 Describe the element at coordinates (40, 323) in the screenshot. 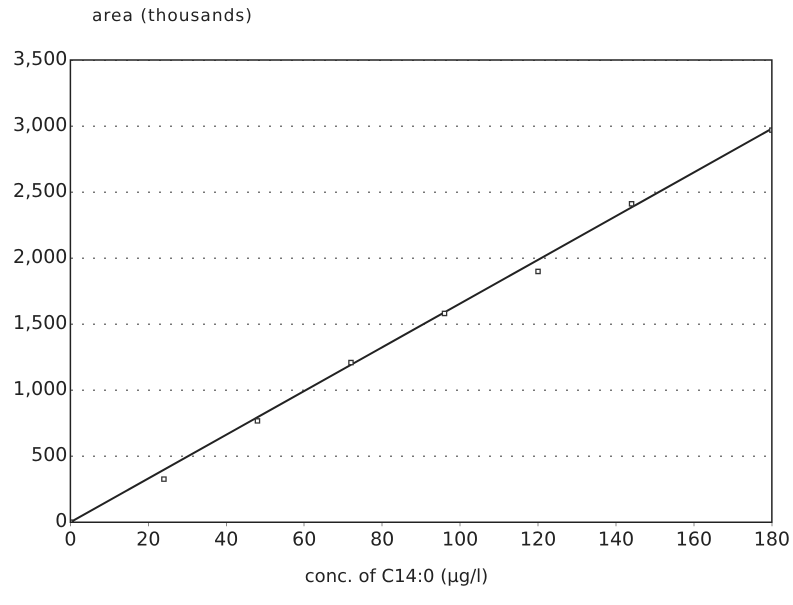

I see `y-tick-label: 1,500` at that location.